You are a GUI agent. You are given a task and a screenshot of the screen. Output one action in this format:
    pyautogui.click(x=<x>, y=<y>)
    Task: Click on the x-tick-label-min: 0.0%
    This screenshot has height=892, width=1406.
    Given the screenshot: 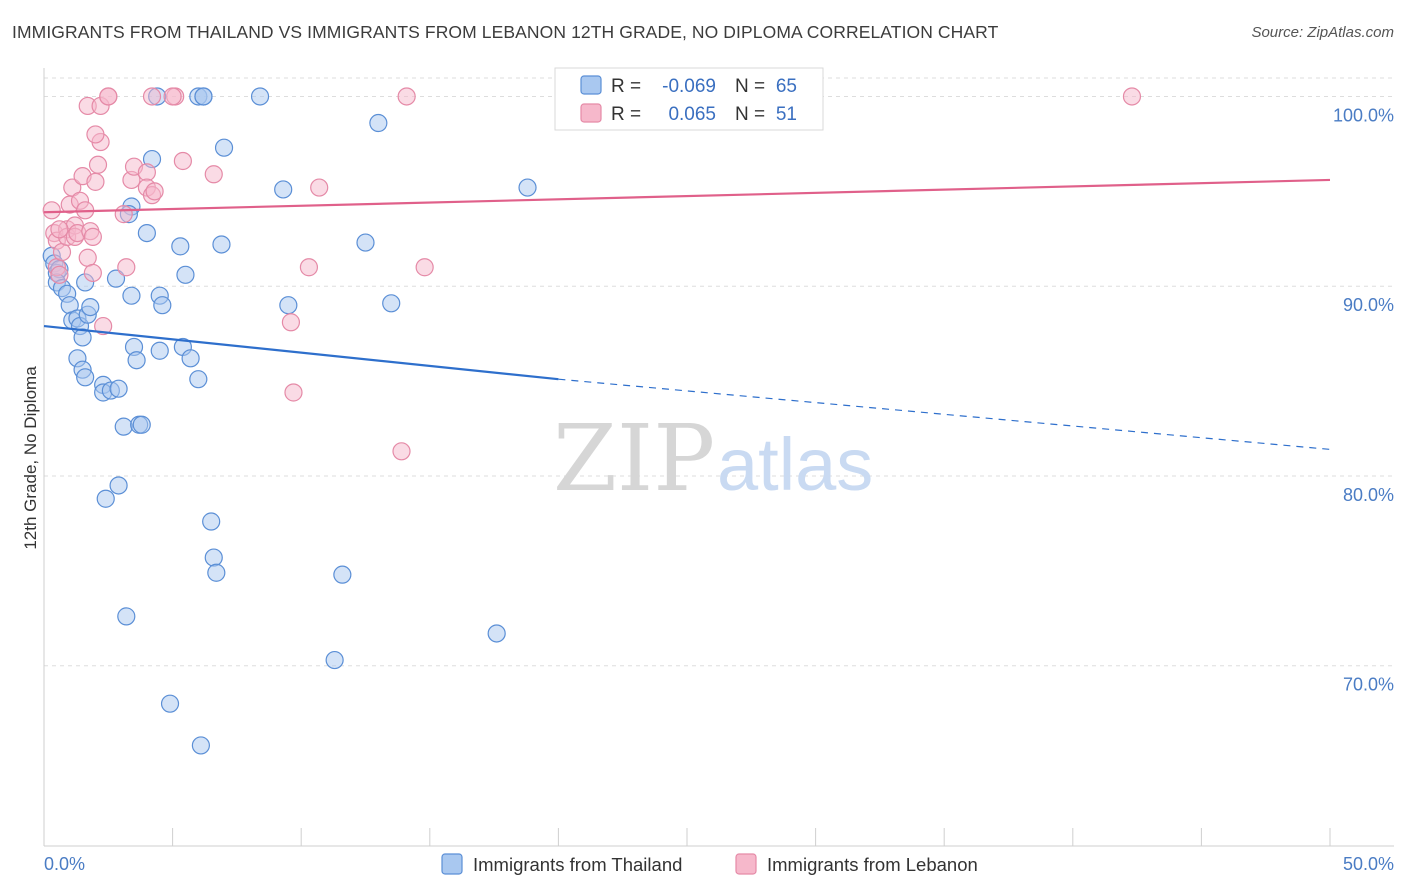 What is the action you would take?
    pyautogui.click(x=64, y=864)
    